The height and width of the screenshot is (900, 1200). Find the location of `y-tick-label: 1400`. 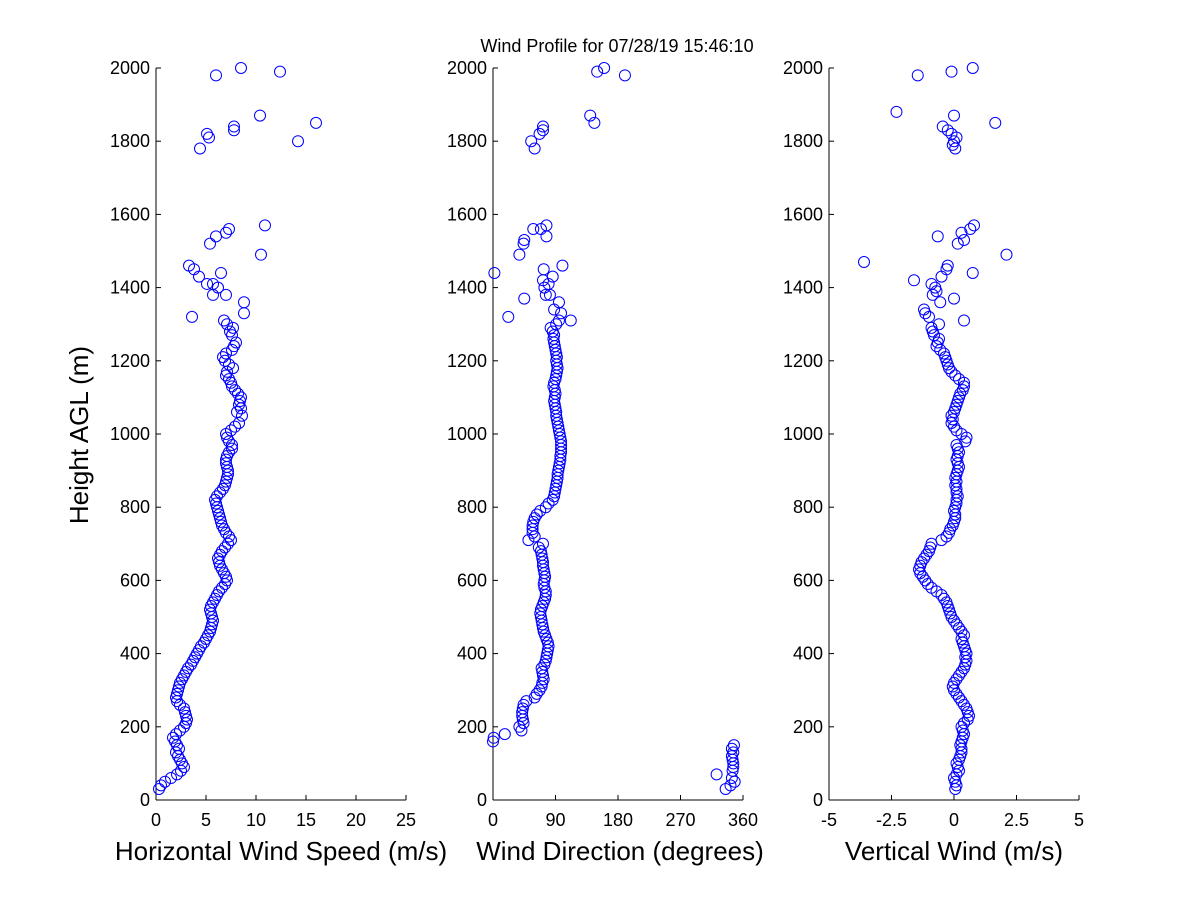

y-tick-label: 1400 is located at coordinates (467, 288).